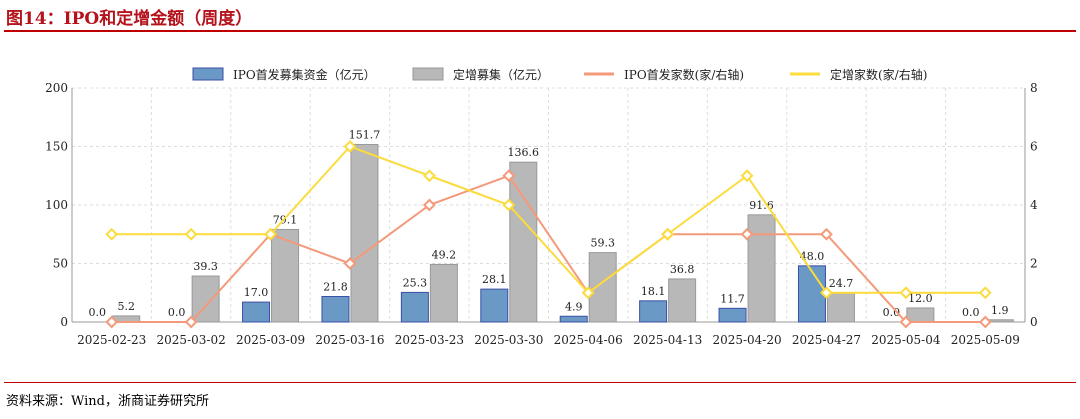 This screenshot has width=1080, height=419. What do you see at coordinates (56, 88) in the screenshot?
I see `y-tick-label: 200` at bounding box center [56, 88].